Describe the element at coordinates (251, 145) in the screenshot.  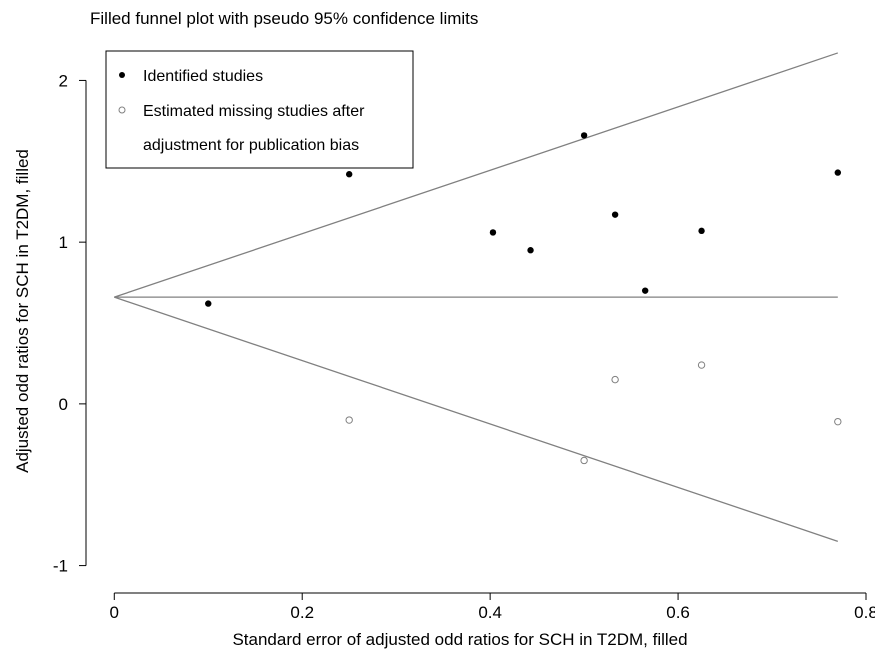
I see `legend-label-missing-line2: adjustment for publication bias` at that location.